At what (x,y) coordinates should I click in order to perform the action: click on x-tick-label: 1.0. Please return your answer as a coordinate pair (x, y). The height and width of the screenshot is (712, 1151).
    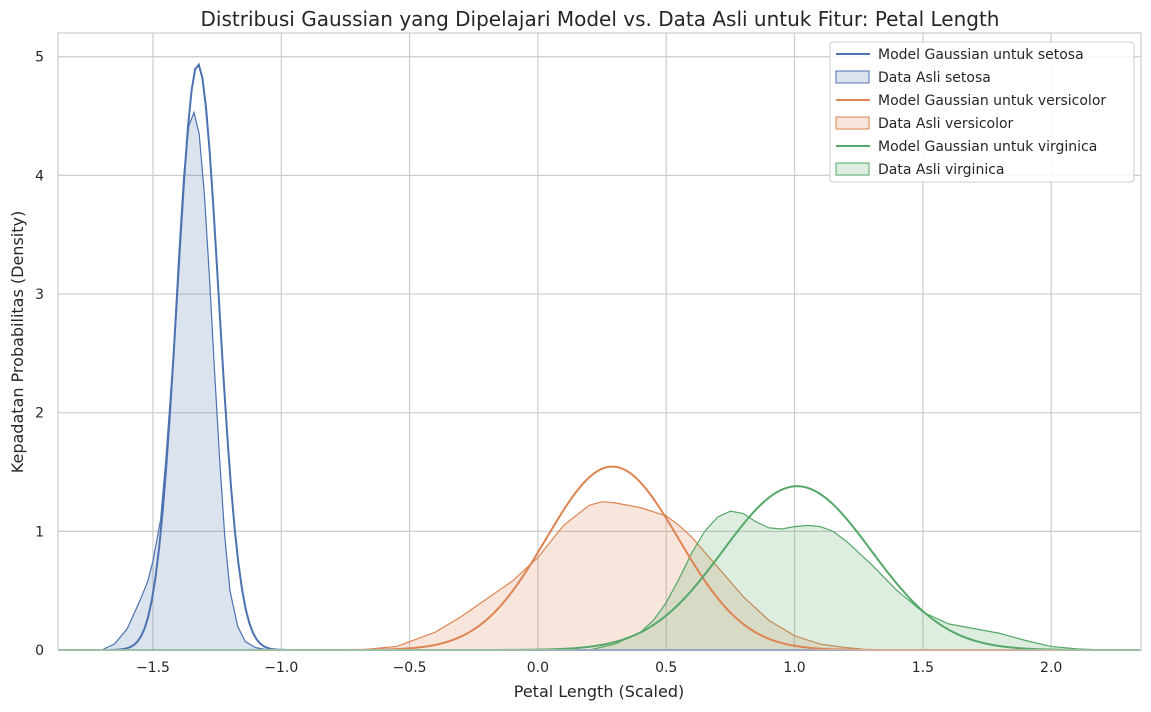
    Looking at the image, I should click on (794, 668).